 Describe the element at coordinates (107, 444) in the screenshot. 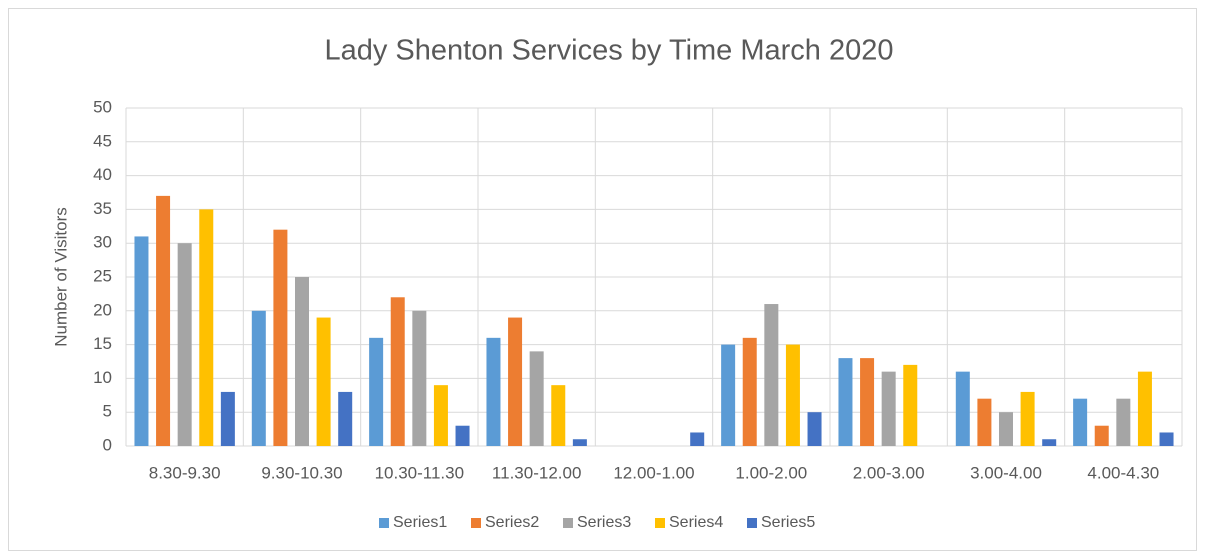

I see `y-tick-label: 0` at that location.